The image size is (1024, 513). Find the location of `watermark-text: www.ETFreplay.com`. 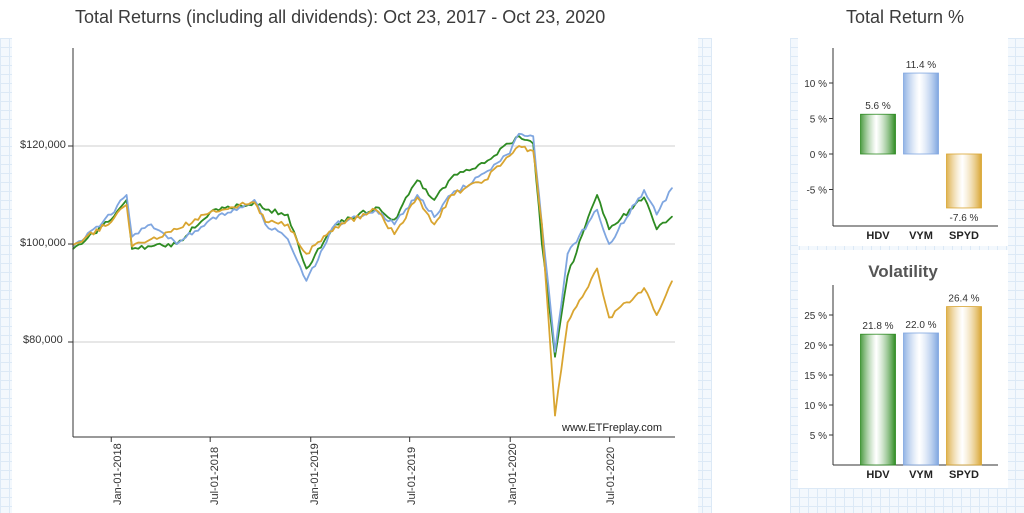

watermark-text: www.ETFreplay.com is located at coordinates (611, 428).